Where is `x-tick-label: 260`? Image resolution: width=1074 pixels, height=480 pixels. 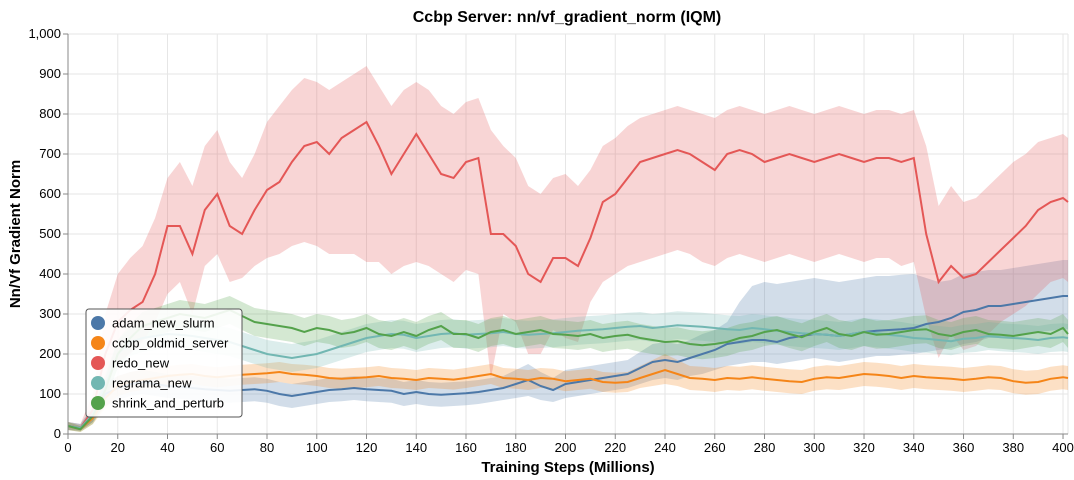 x-tick-label: 260 is located at coordinates (715, 447).